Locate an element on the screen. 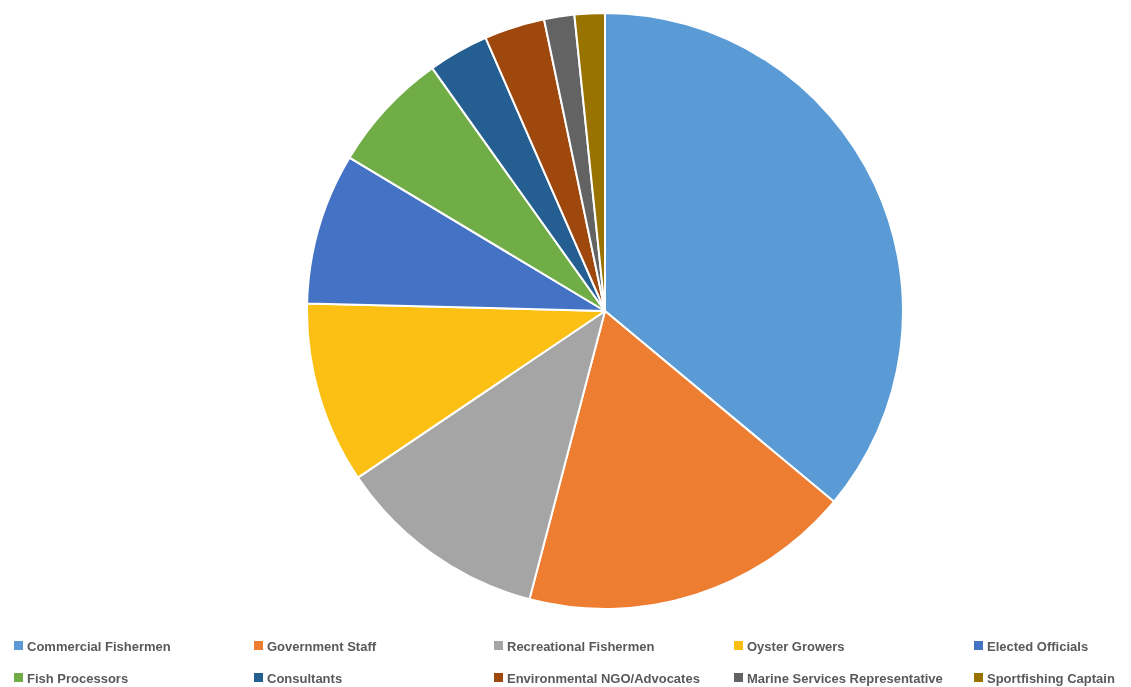  legend-label: Recreational Fishermen is located at coordinates (581, 646).